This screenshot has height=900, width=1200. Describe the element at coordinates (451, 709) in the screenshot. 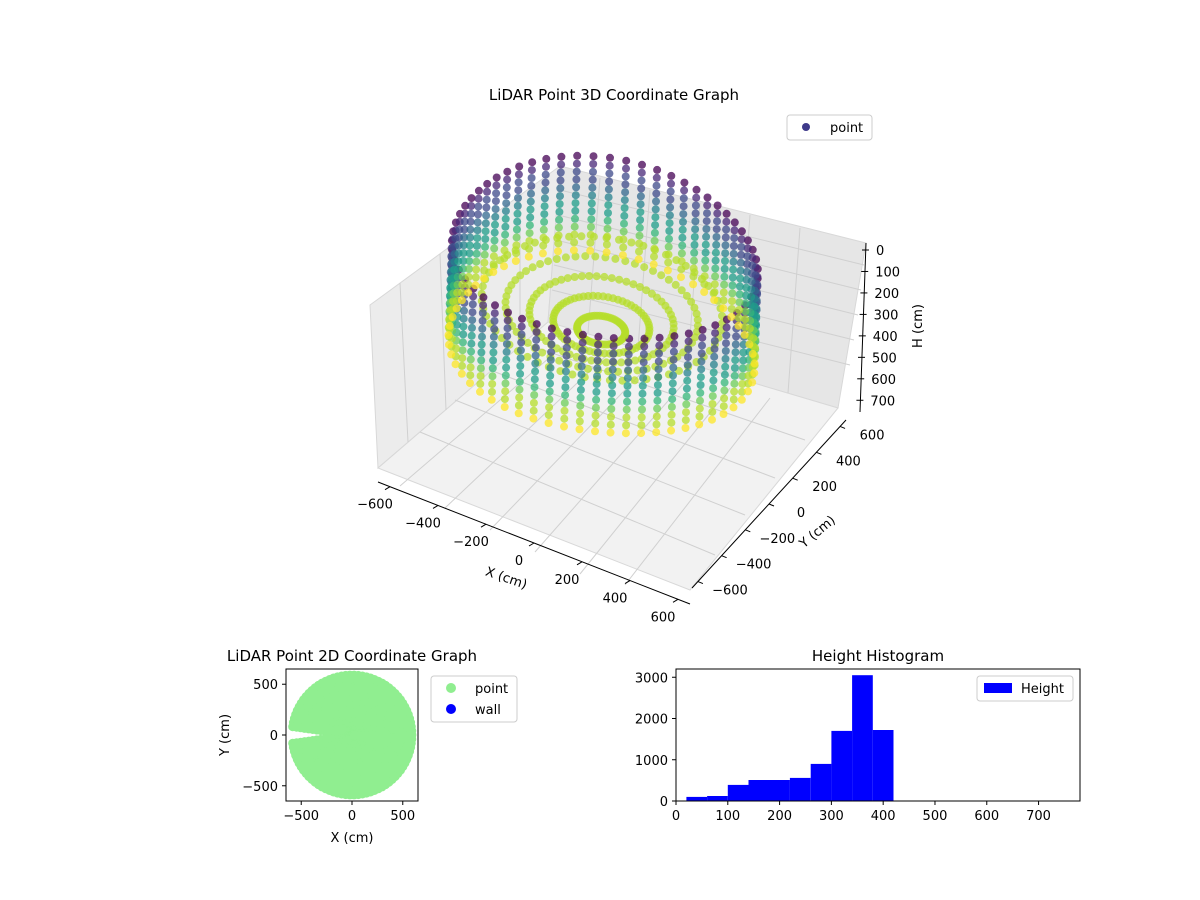

I see `legend-2d-marker-wall` at that location.